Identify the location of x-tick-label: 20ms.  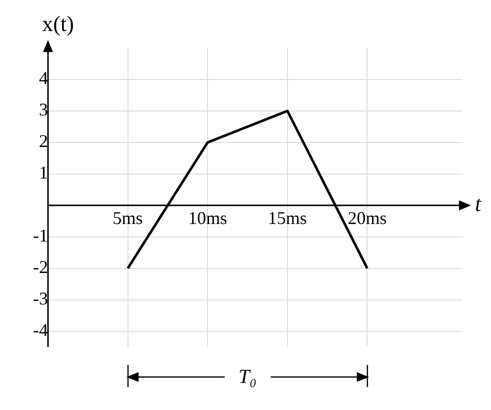
(367, 218).